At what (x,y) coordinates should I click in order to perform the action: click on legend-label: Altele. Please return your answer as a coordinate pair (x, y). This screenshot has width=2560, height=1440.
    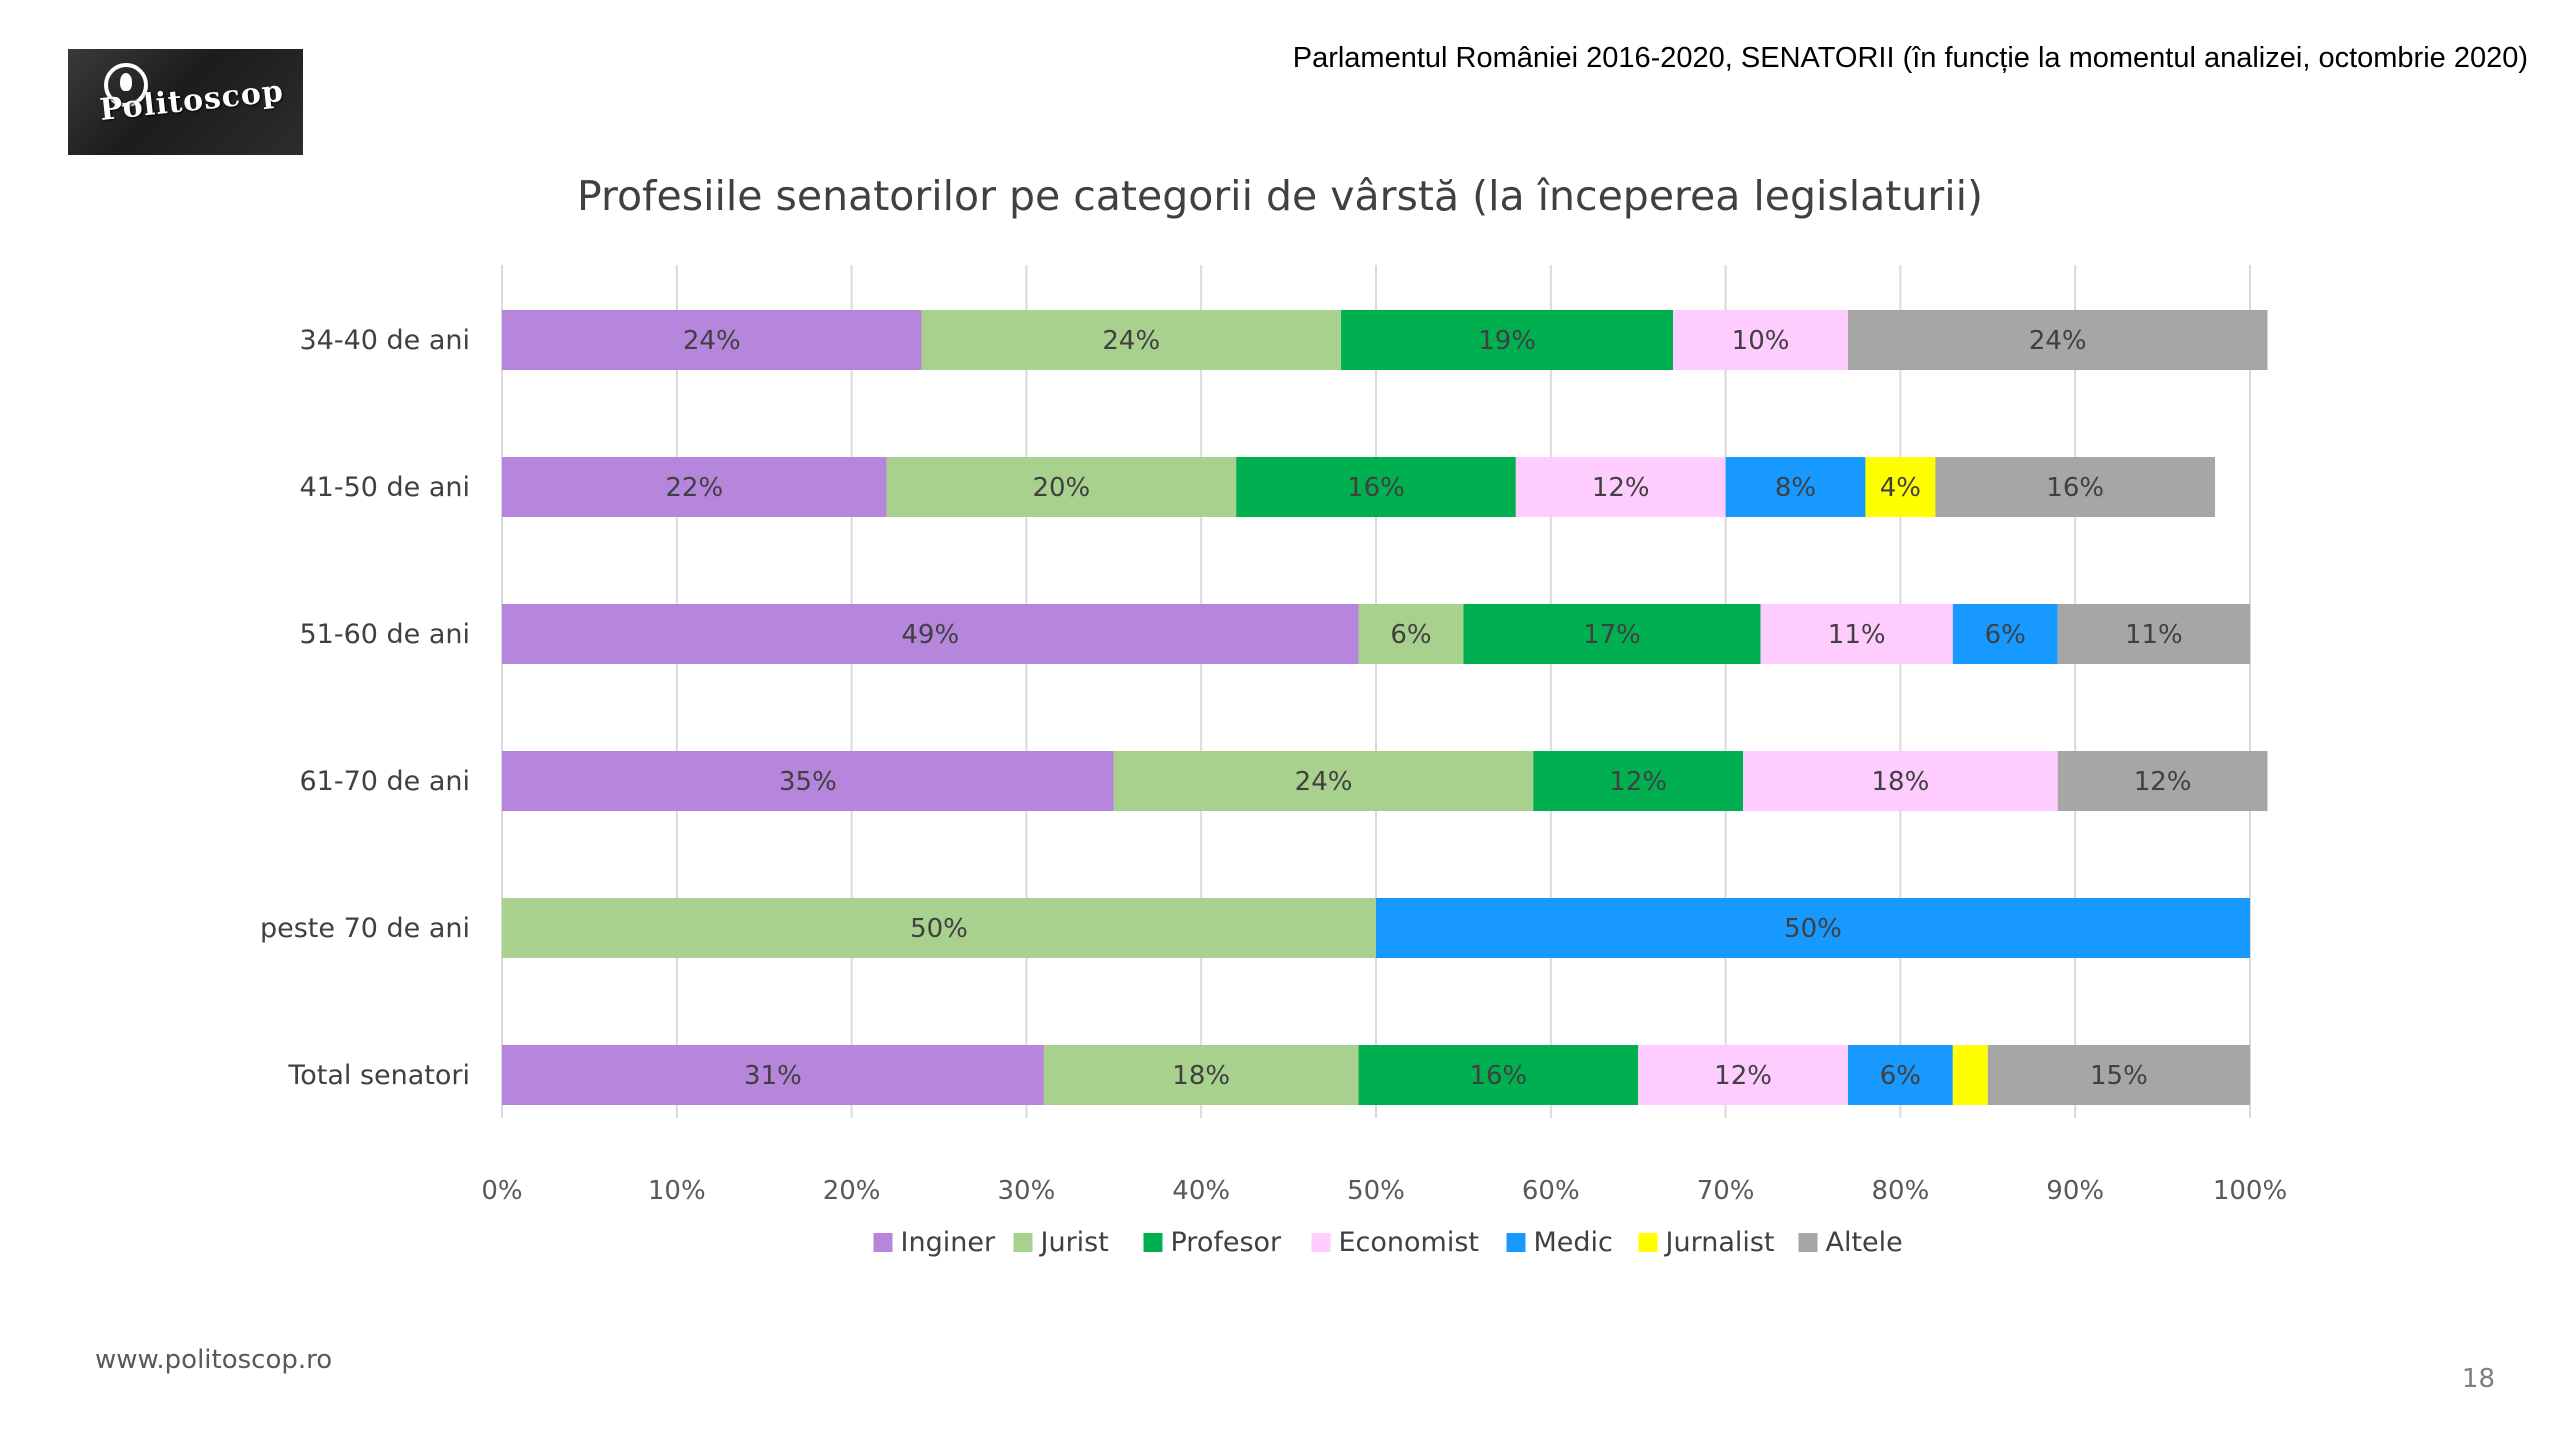
    Looking at the image, I should click on (1864, 1242).